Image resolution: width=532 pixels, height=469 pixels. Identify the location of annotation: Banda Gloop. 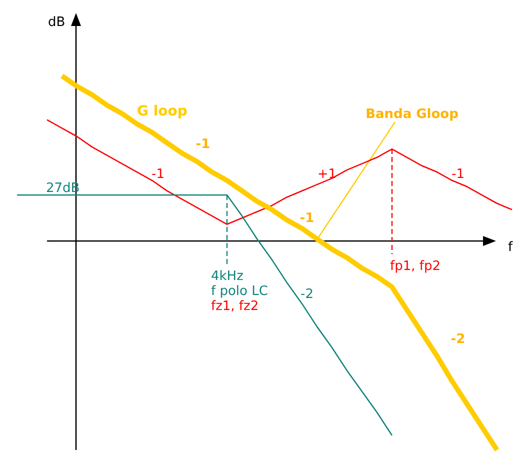
(412, 114).